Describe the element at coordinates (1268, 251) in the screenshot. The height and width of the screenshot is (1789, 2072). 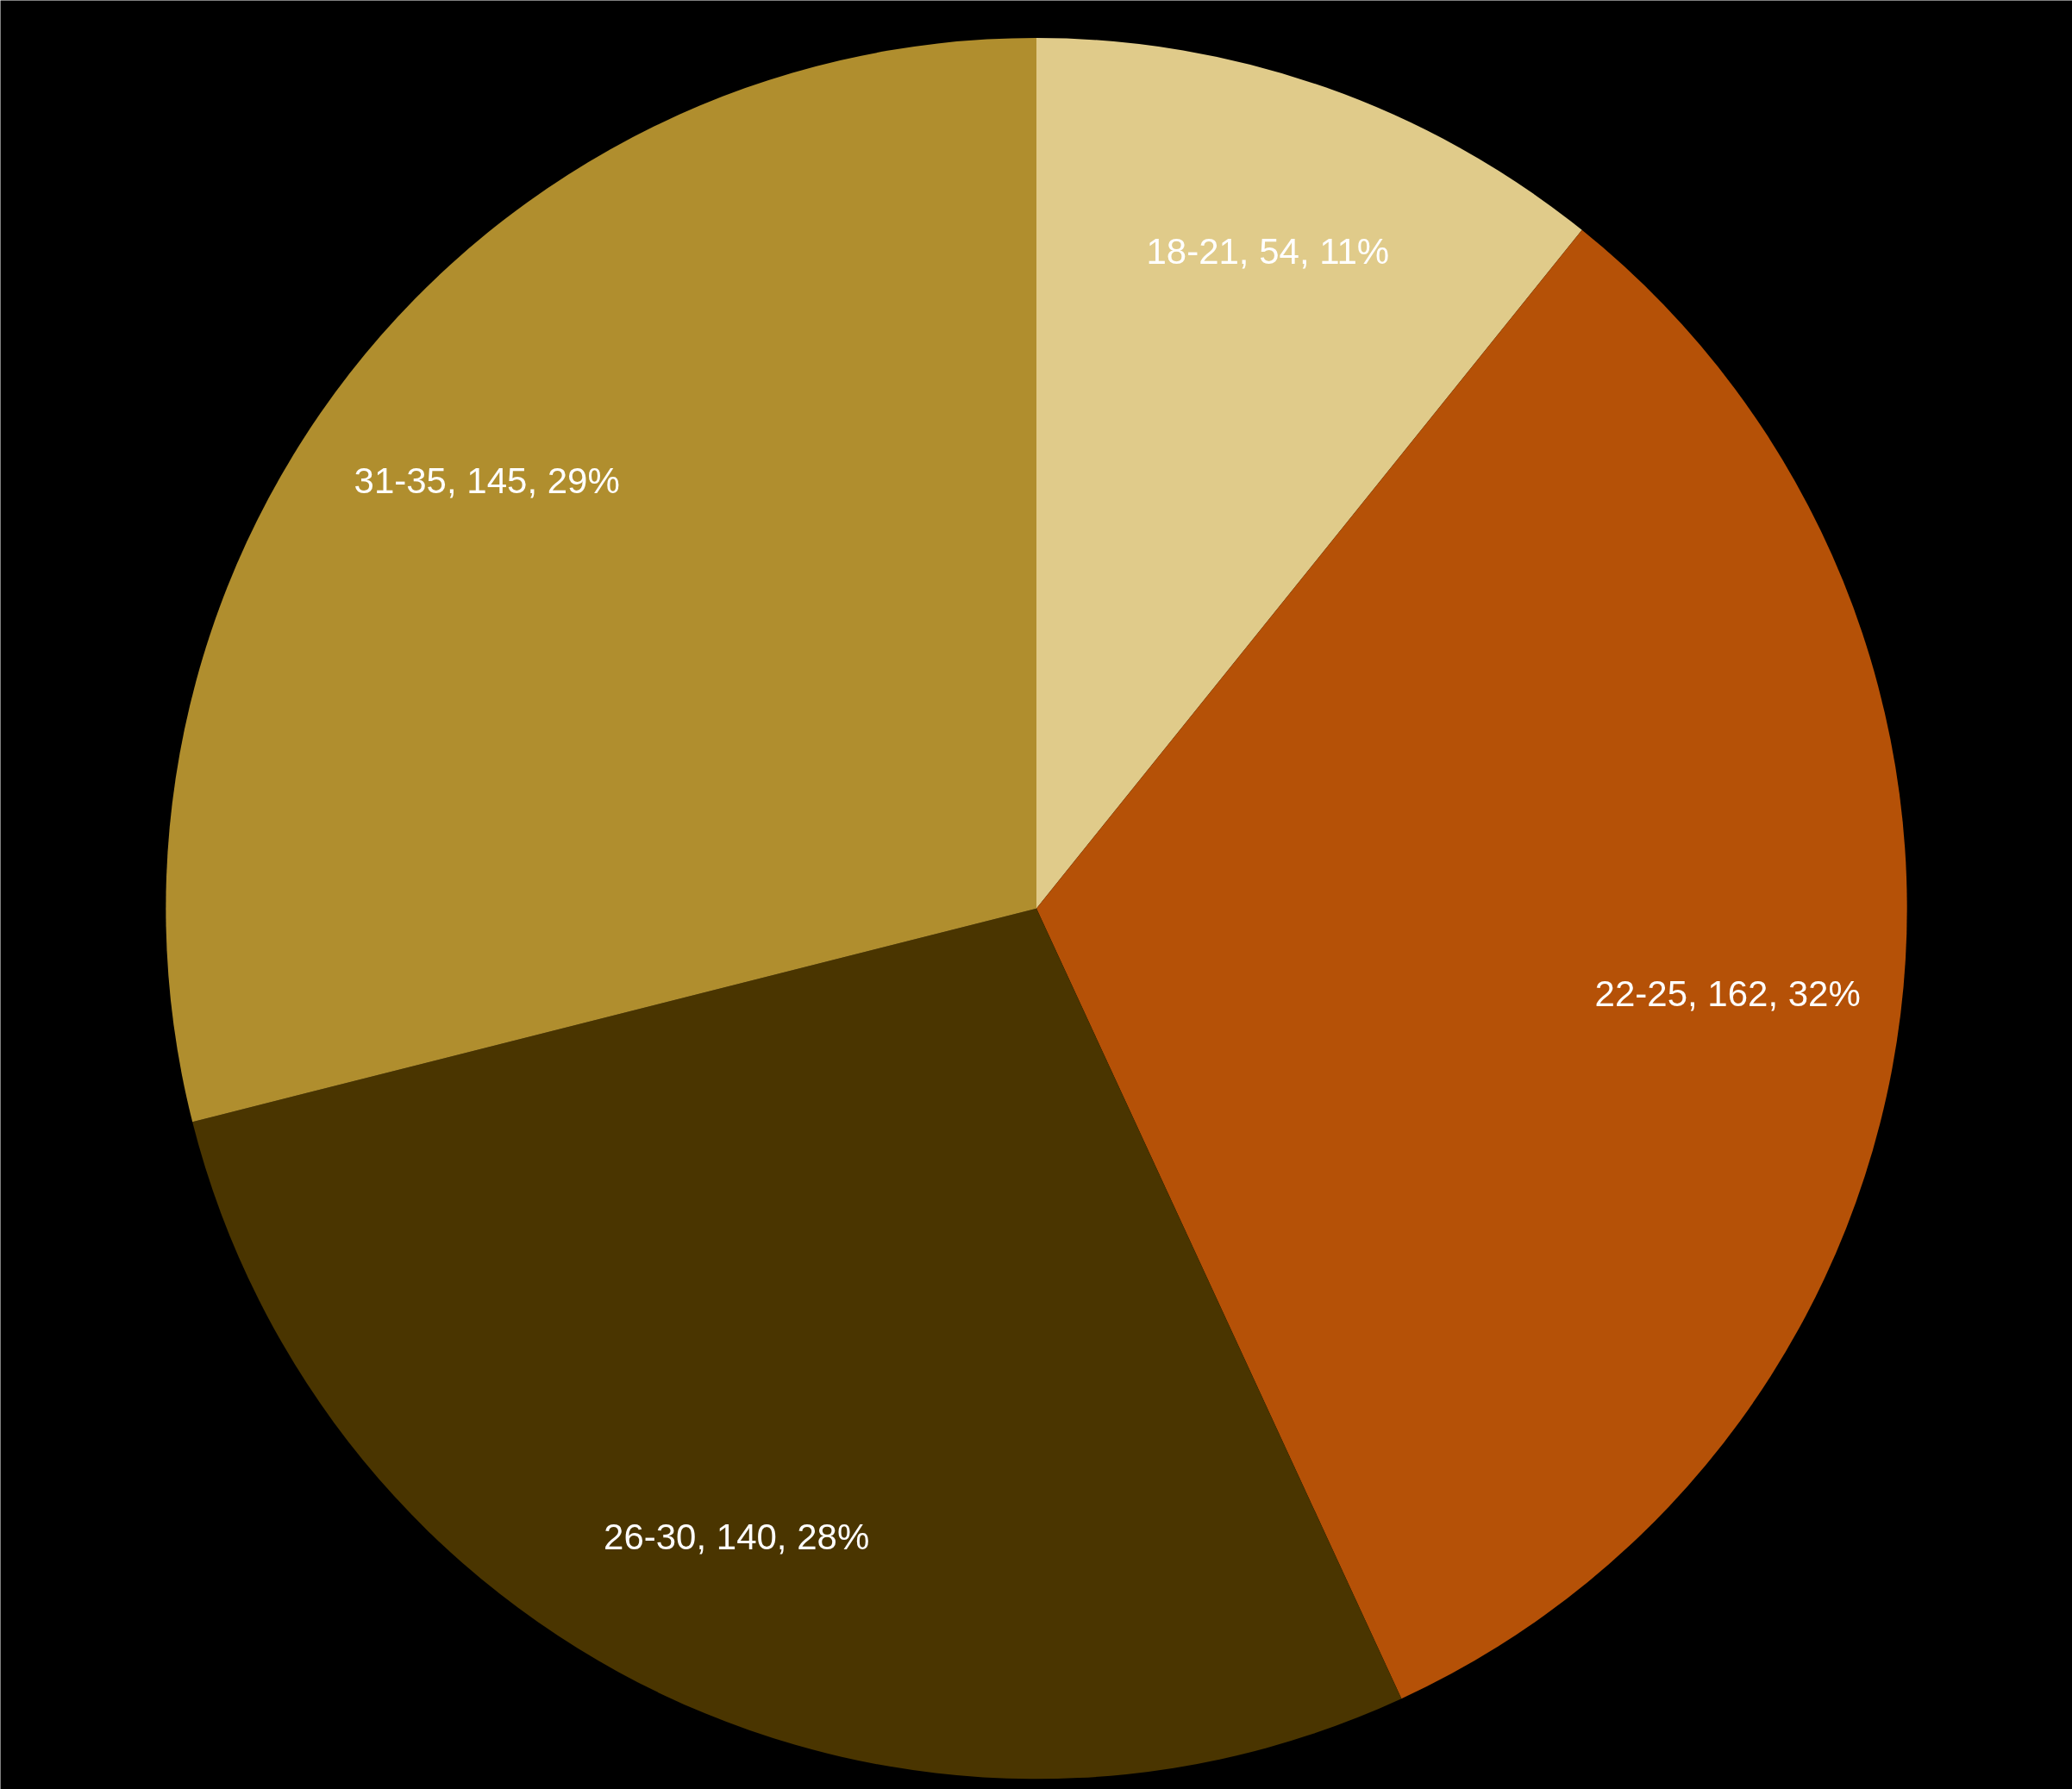
I see `slice-label: 18-21, 54, 11%` at that location.